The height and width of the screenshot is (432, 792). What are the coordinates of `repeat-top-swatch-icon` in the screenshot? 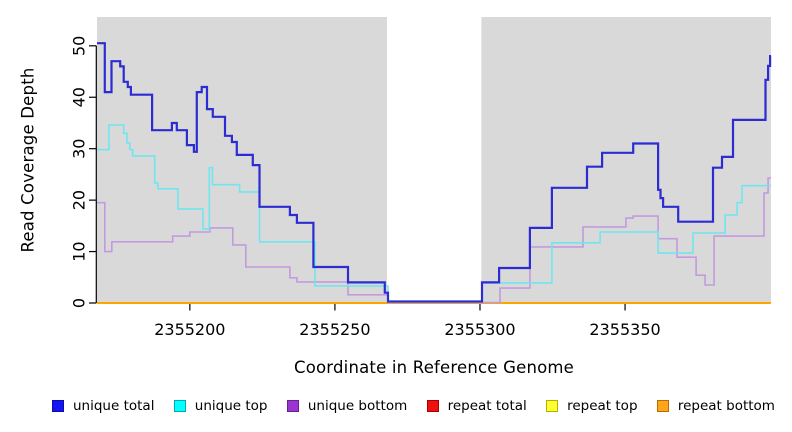 It's located at (552, 406).